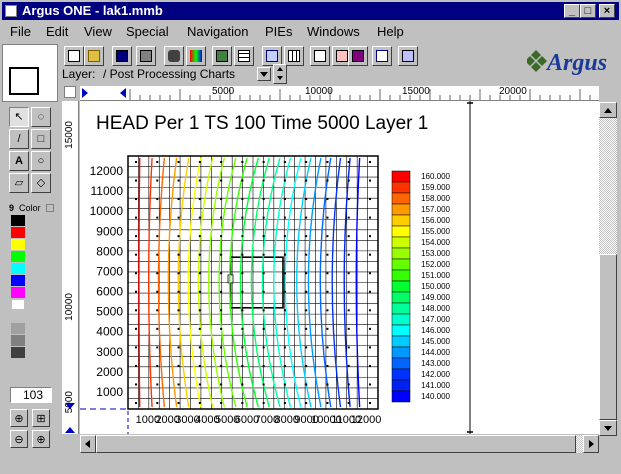 This screenshot has height=474, width=621. Describe the element at coordinates (98, 31) in the screenshot. I see `menu-view: View` at that location.